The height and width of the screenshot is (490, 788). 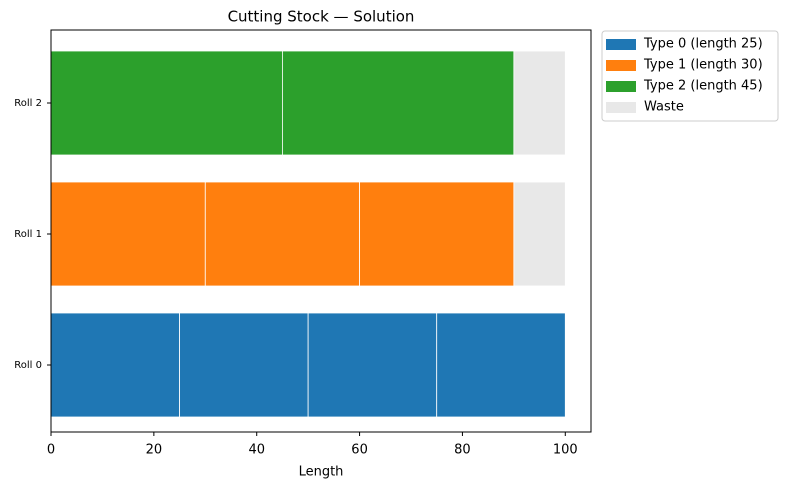 I want to click on legend-label: Type 1 (length 30), so click(x=703, y=65).